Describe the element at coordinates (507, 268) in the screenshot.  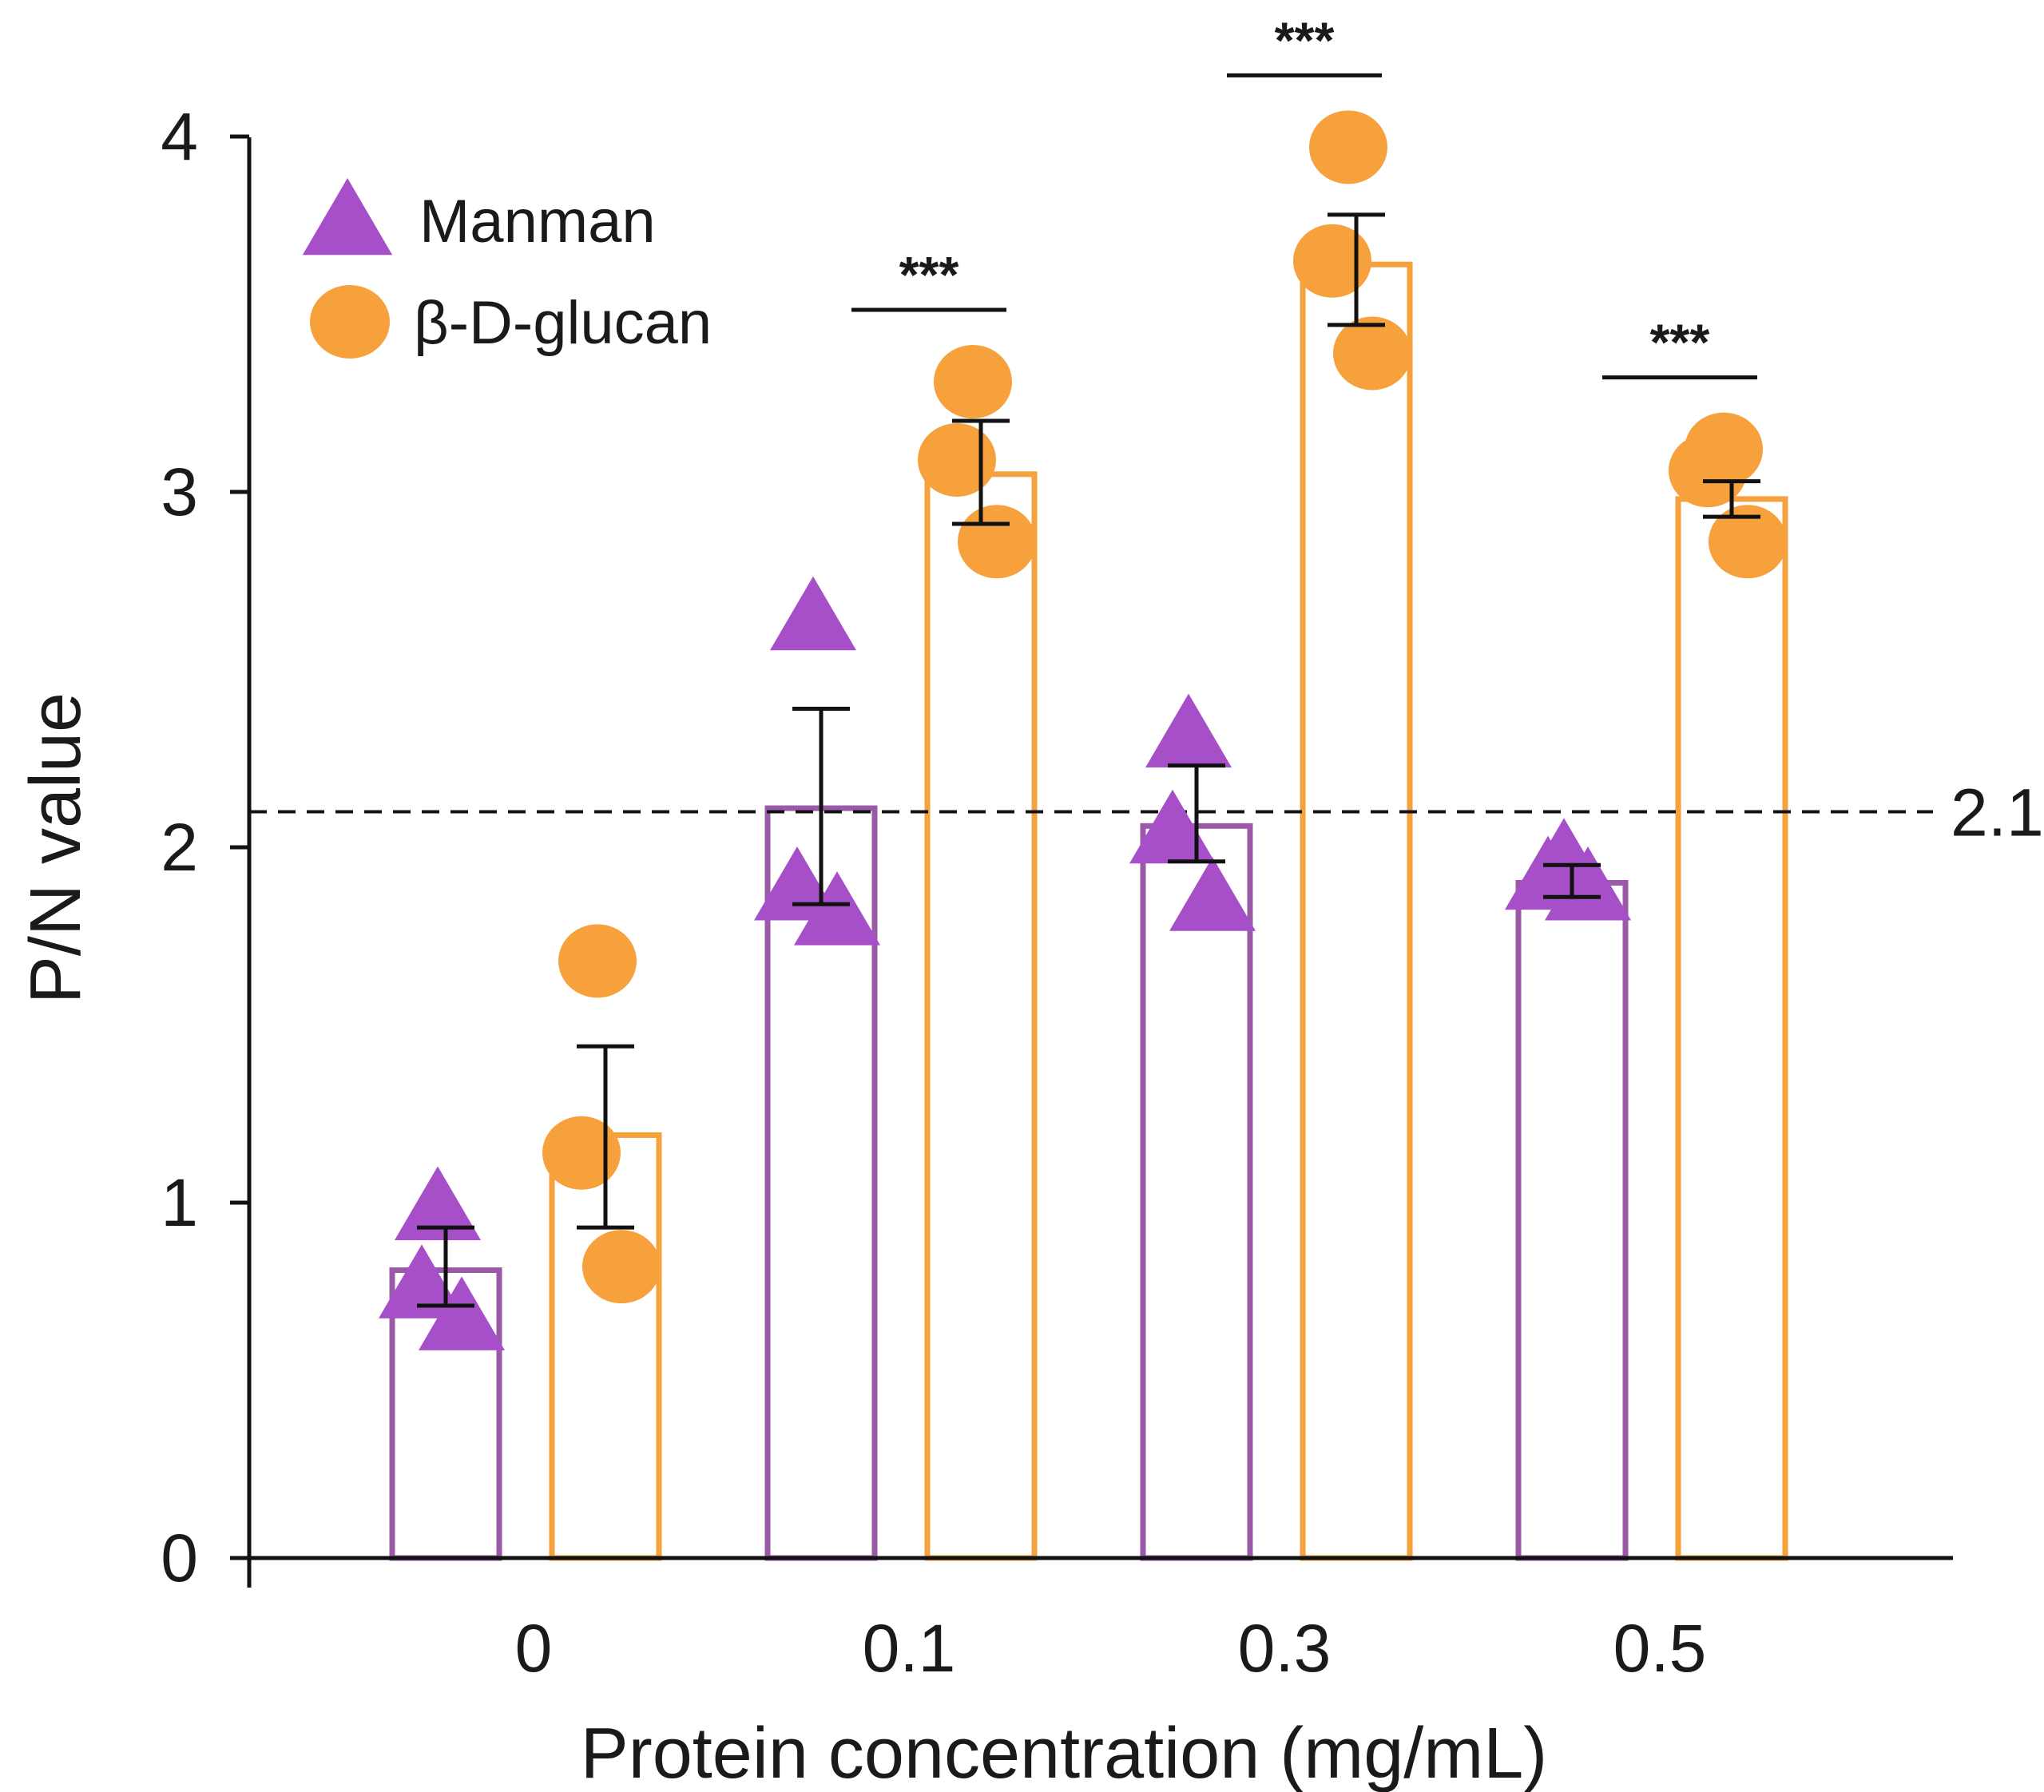
I see `legend: Manman β-D-glucan` at that location.